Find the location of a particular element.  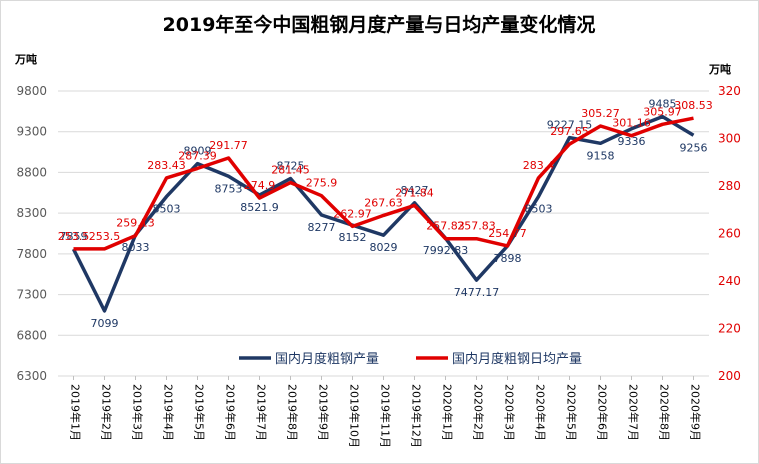

data-label-daily-output: 274.9 is located at coordinates (260, 185).